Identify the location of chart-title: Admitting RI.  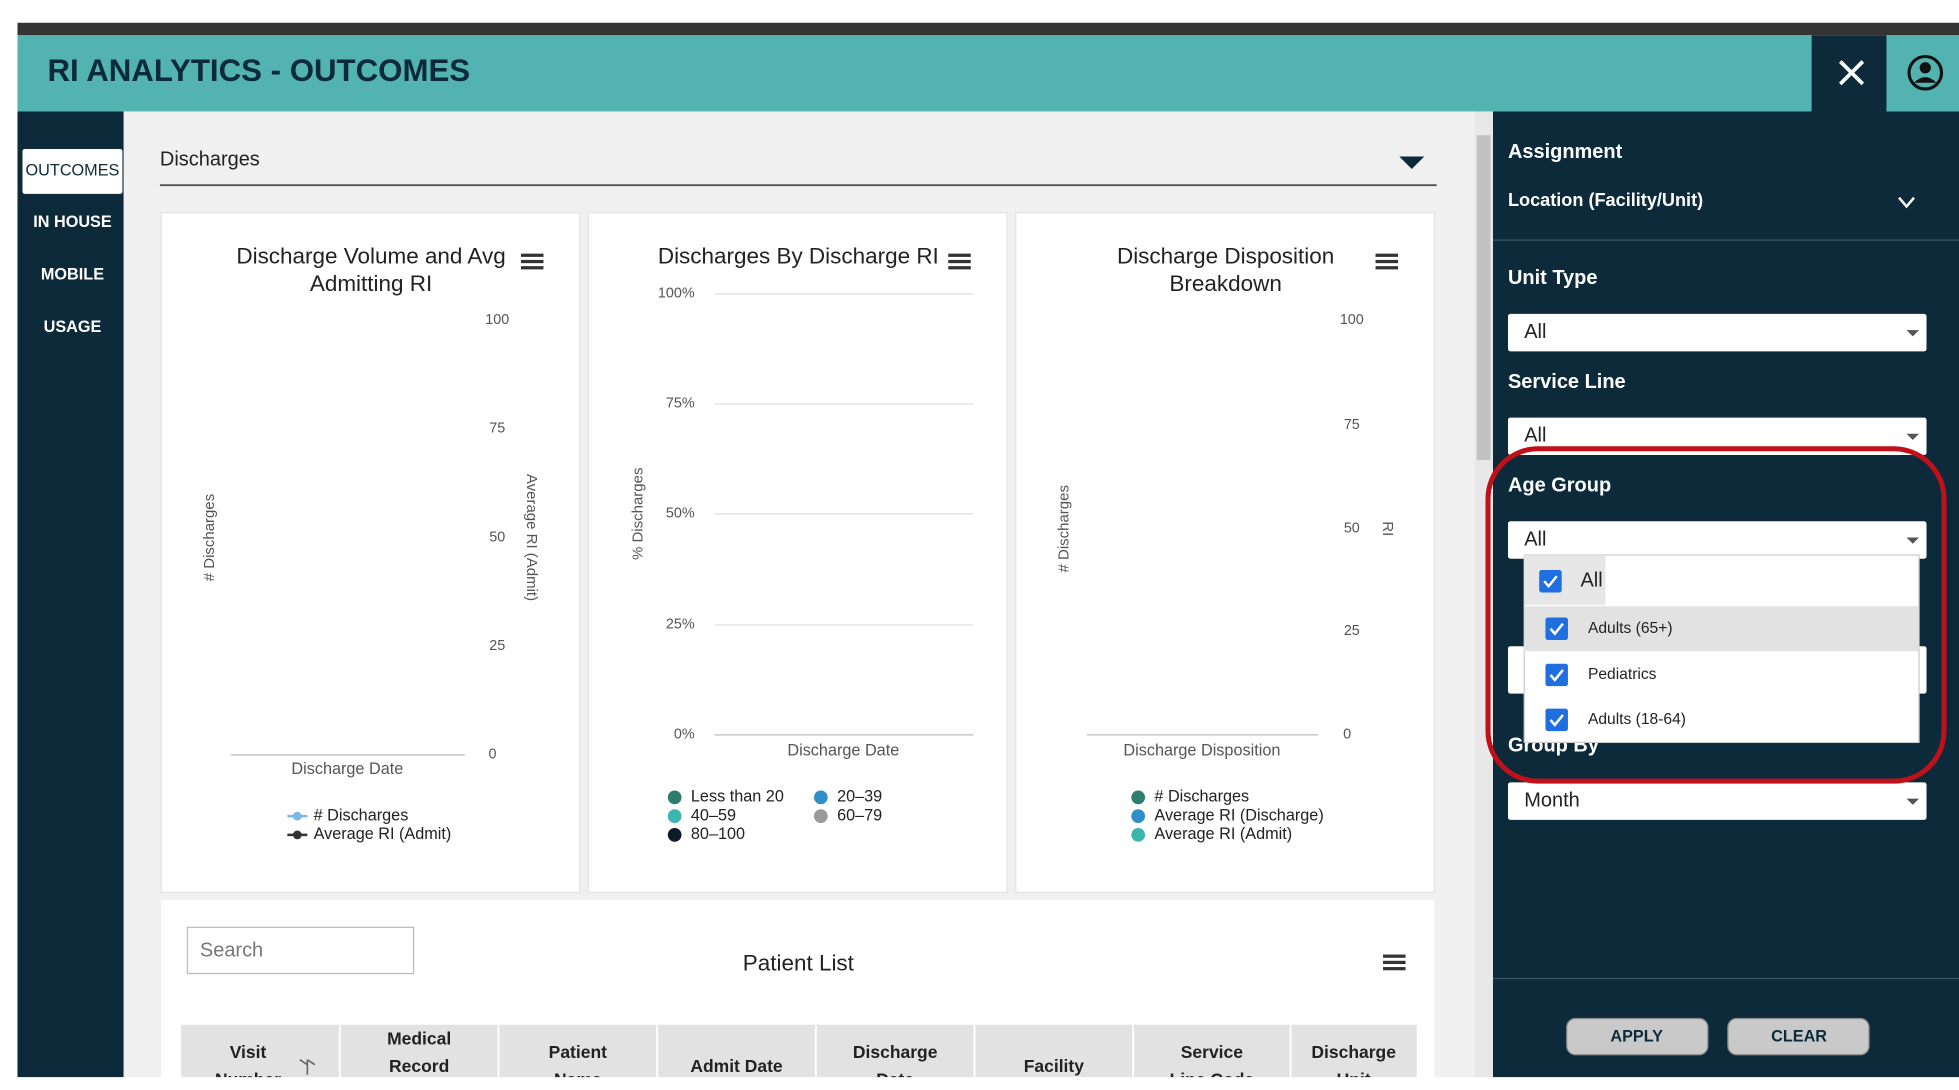
(371, 283).